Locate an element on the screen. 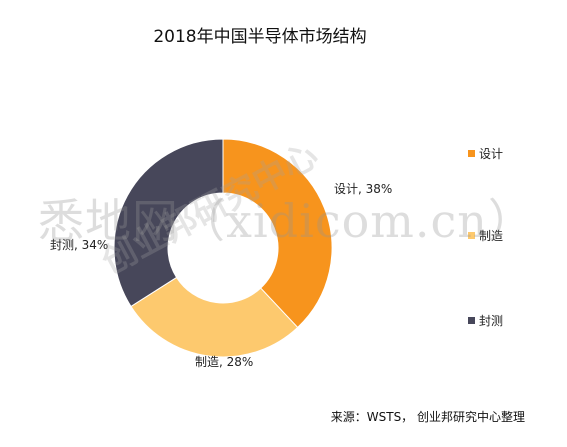 The width and height of the screenshot is (567, 447). watermark-main: 悉地网（xidicom.cn） is located at coordinates (286, 221).